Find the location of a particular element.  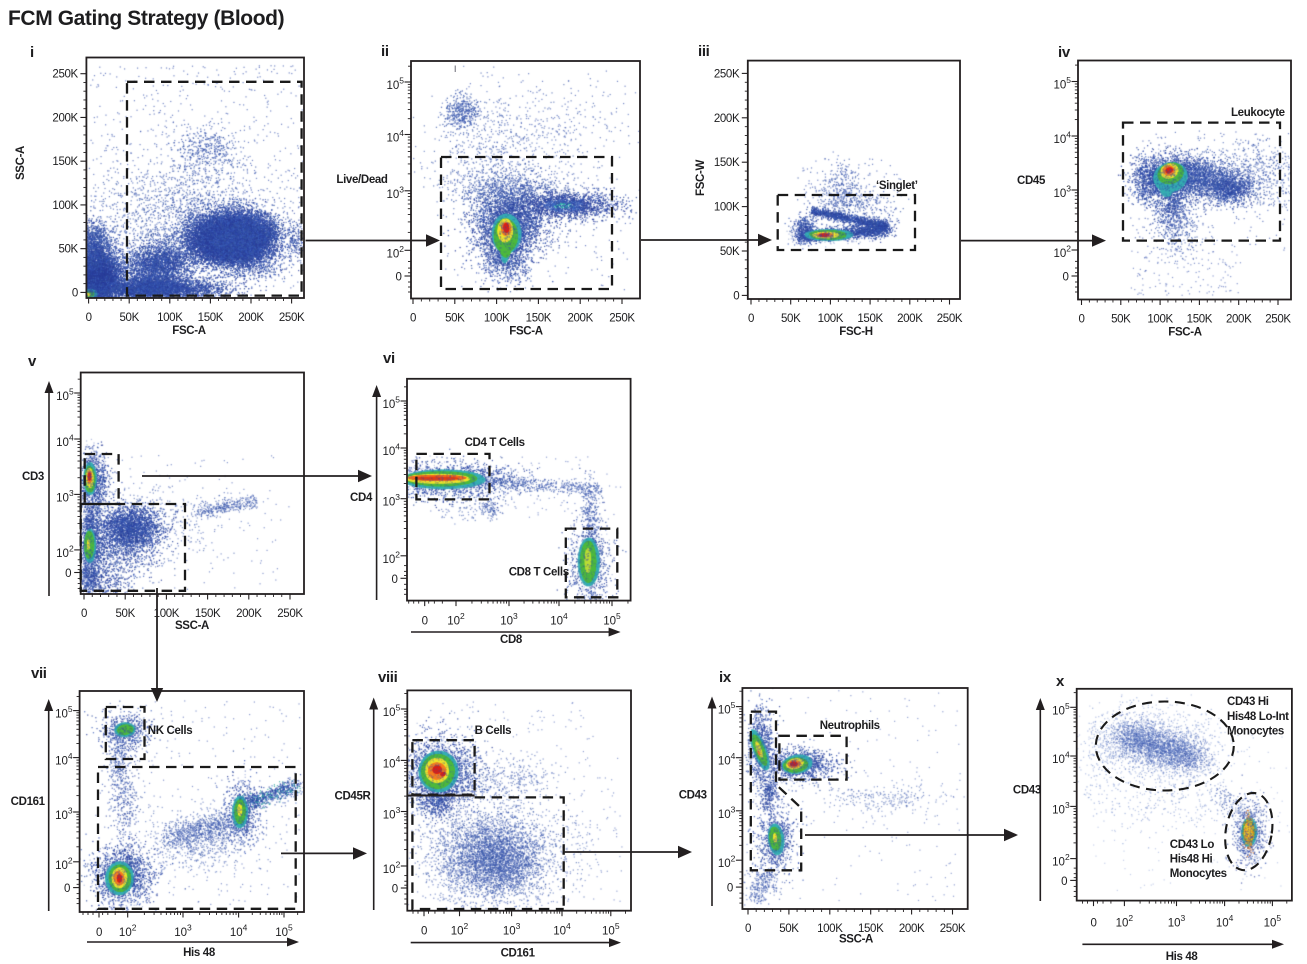

svg-text: FCM Gating Strategy (Blood) is located at coordinates (146, 18).